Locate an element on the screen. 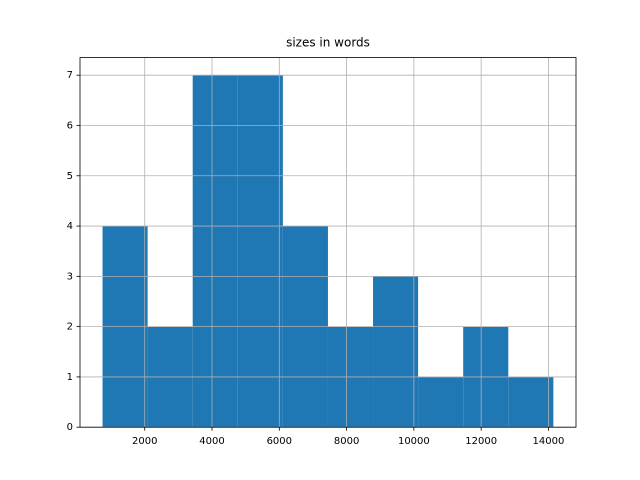 The image size is (640, 480). y-tick-label: 4 is located at coordinates (70, 226).